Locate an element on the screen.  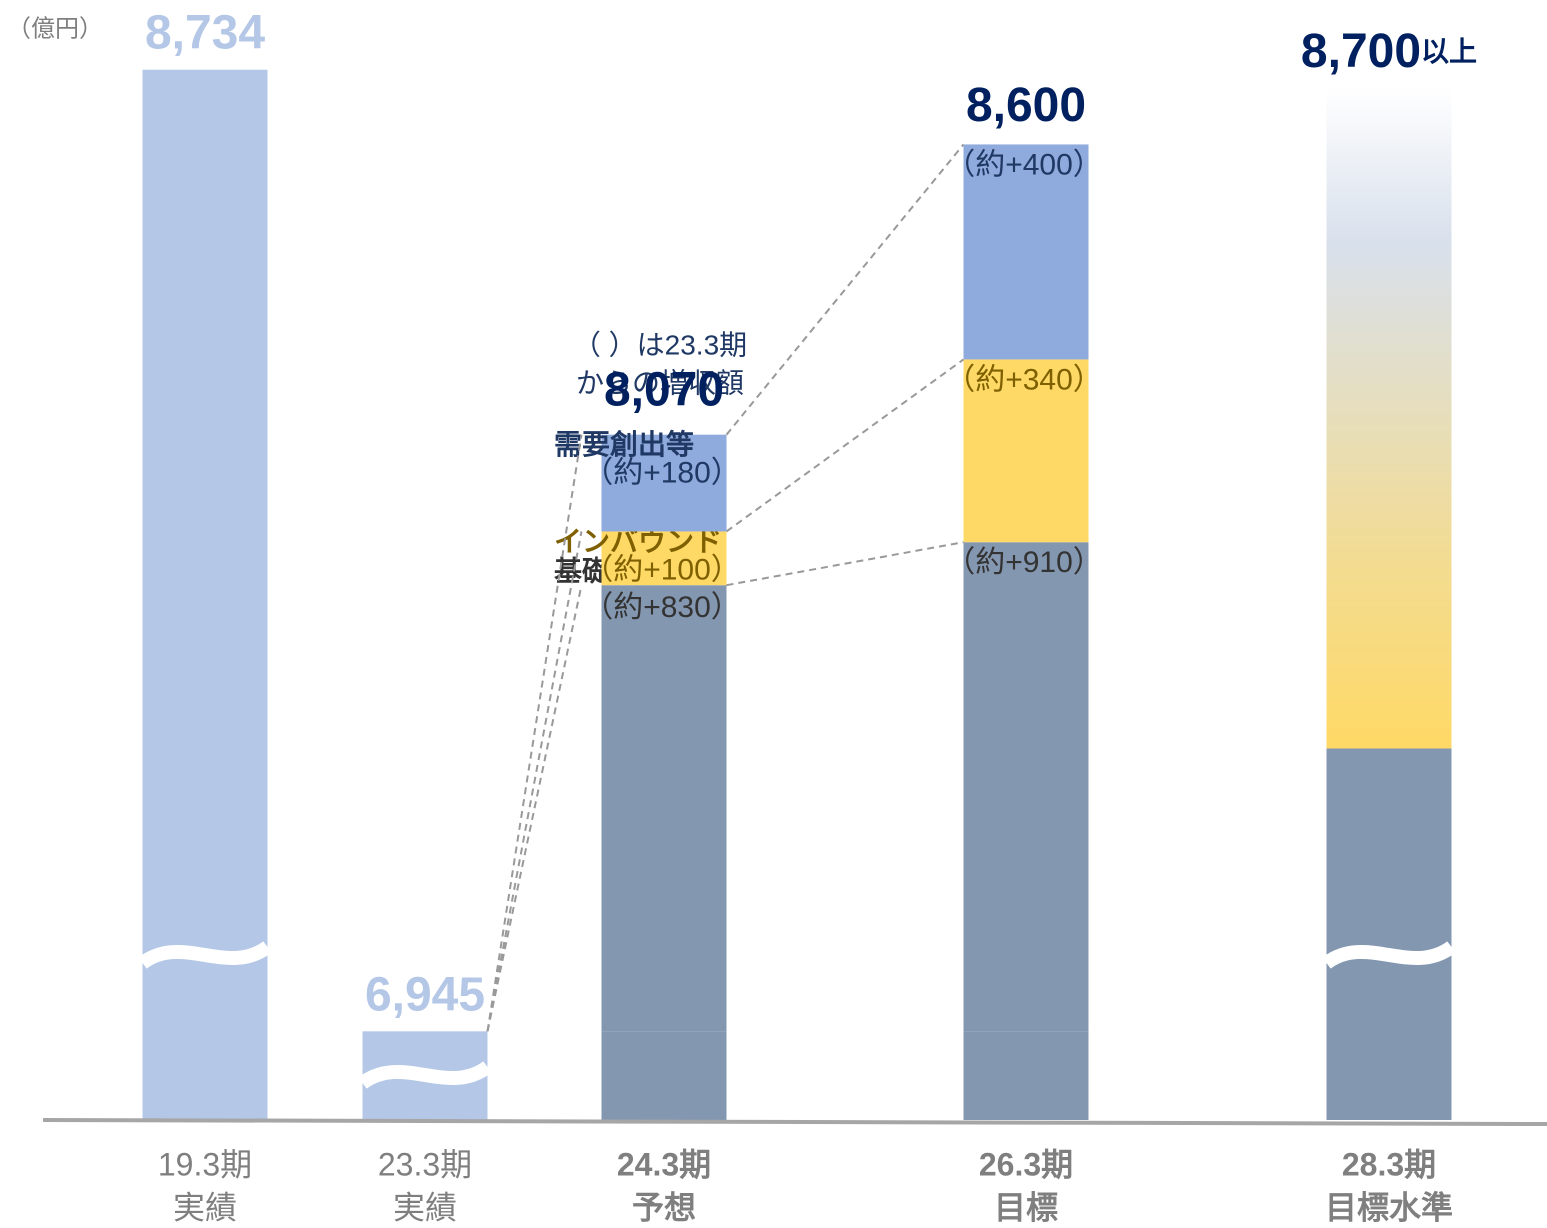
x-tick-label: 予想 is located at coordinates (664, 1207).